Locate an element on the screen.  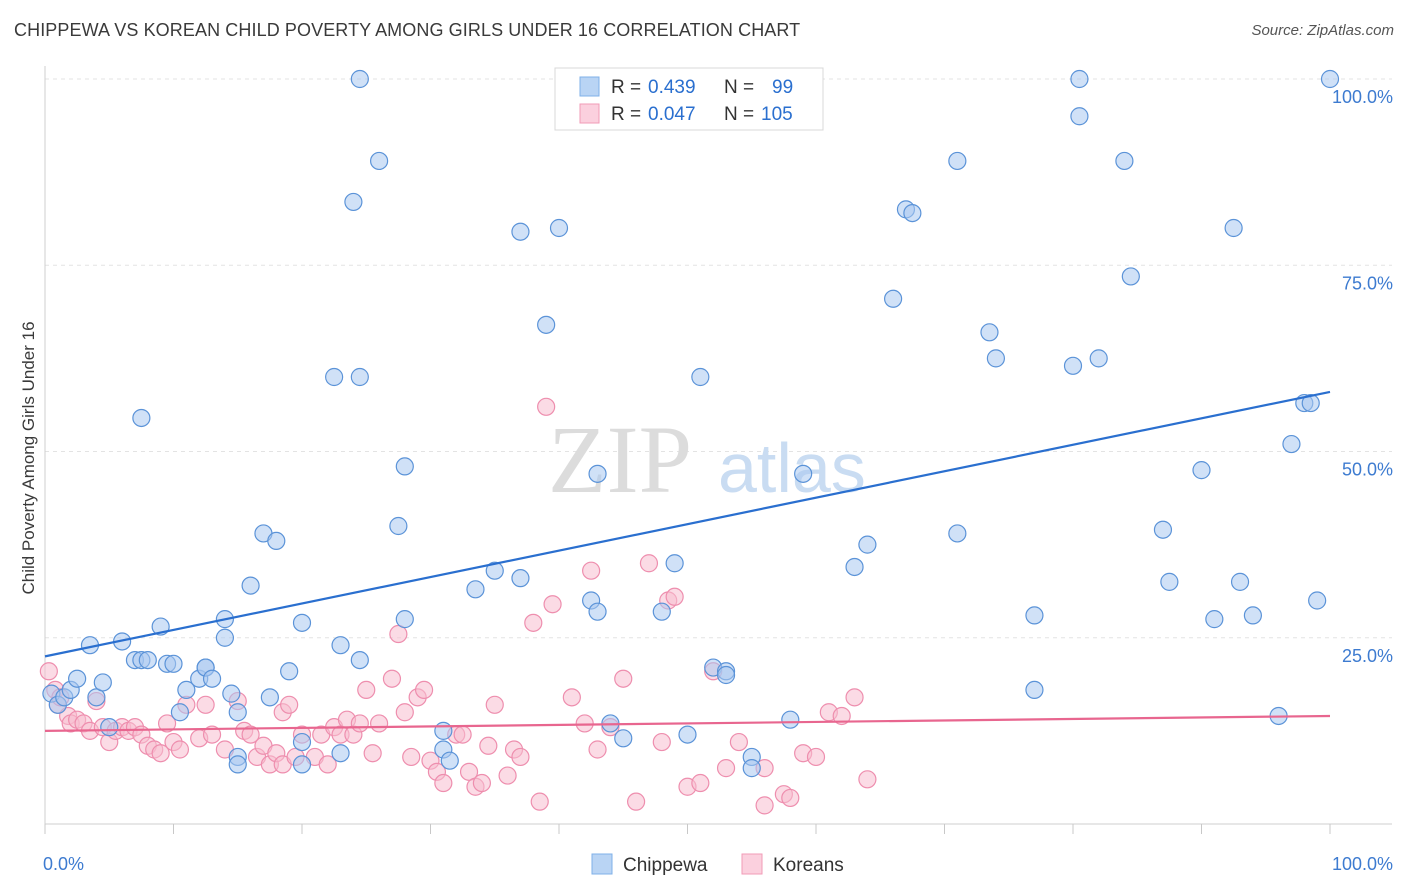
chippewa-legend-key is located at coordinates (602, 864).